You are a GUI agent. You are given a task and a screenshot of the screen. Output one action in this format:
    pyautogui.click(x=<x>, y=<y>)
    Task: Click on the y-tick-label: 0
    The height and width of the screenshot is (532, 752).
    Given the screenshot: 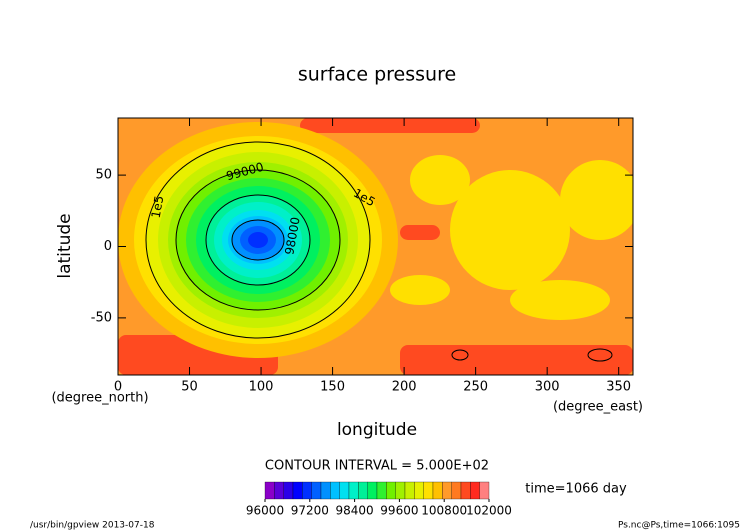 What is the action you would take?
    pyautogui.click(x=108, y=246)
    